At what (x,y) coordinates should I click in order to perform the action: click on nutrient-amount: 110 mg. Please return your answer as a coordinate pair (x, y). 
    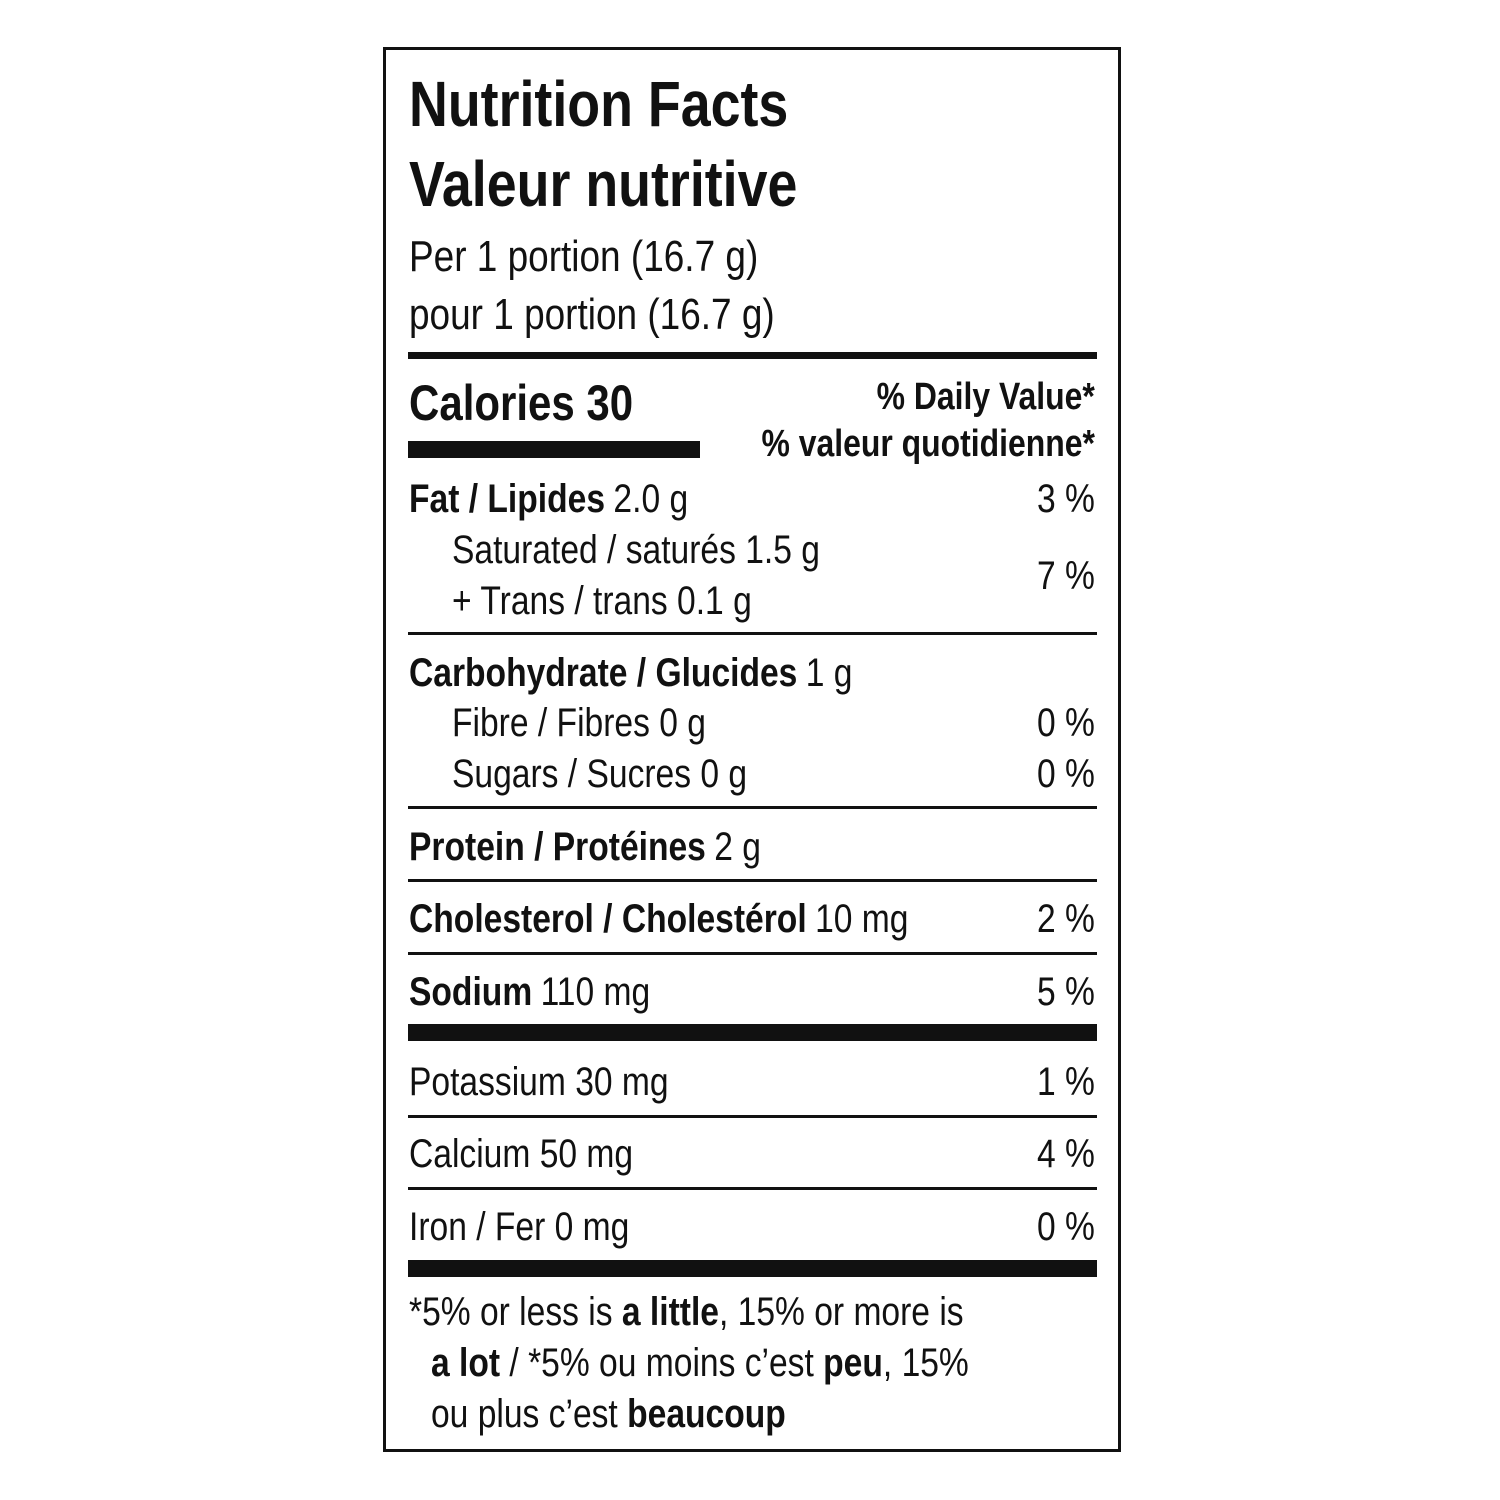
    Looking at the image, I should click on (595, 992).